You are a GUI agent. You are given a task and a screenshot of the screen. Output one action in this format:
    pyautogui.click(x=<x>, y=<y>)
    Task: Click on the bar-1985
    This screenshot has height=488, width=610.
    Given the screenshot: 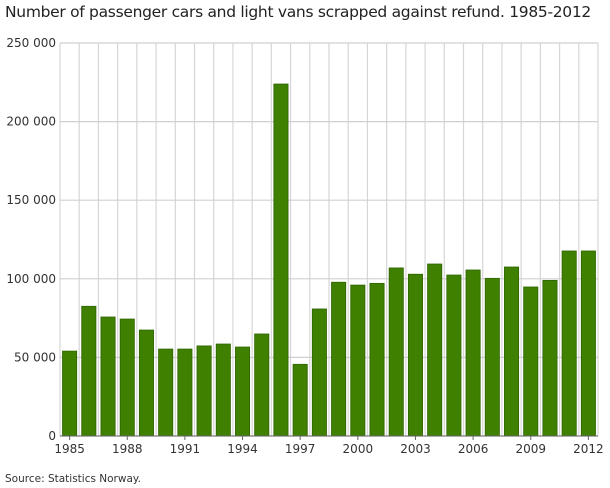 What is the action you would take?
    pyautogui.click(x=70, y=393)
    